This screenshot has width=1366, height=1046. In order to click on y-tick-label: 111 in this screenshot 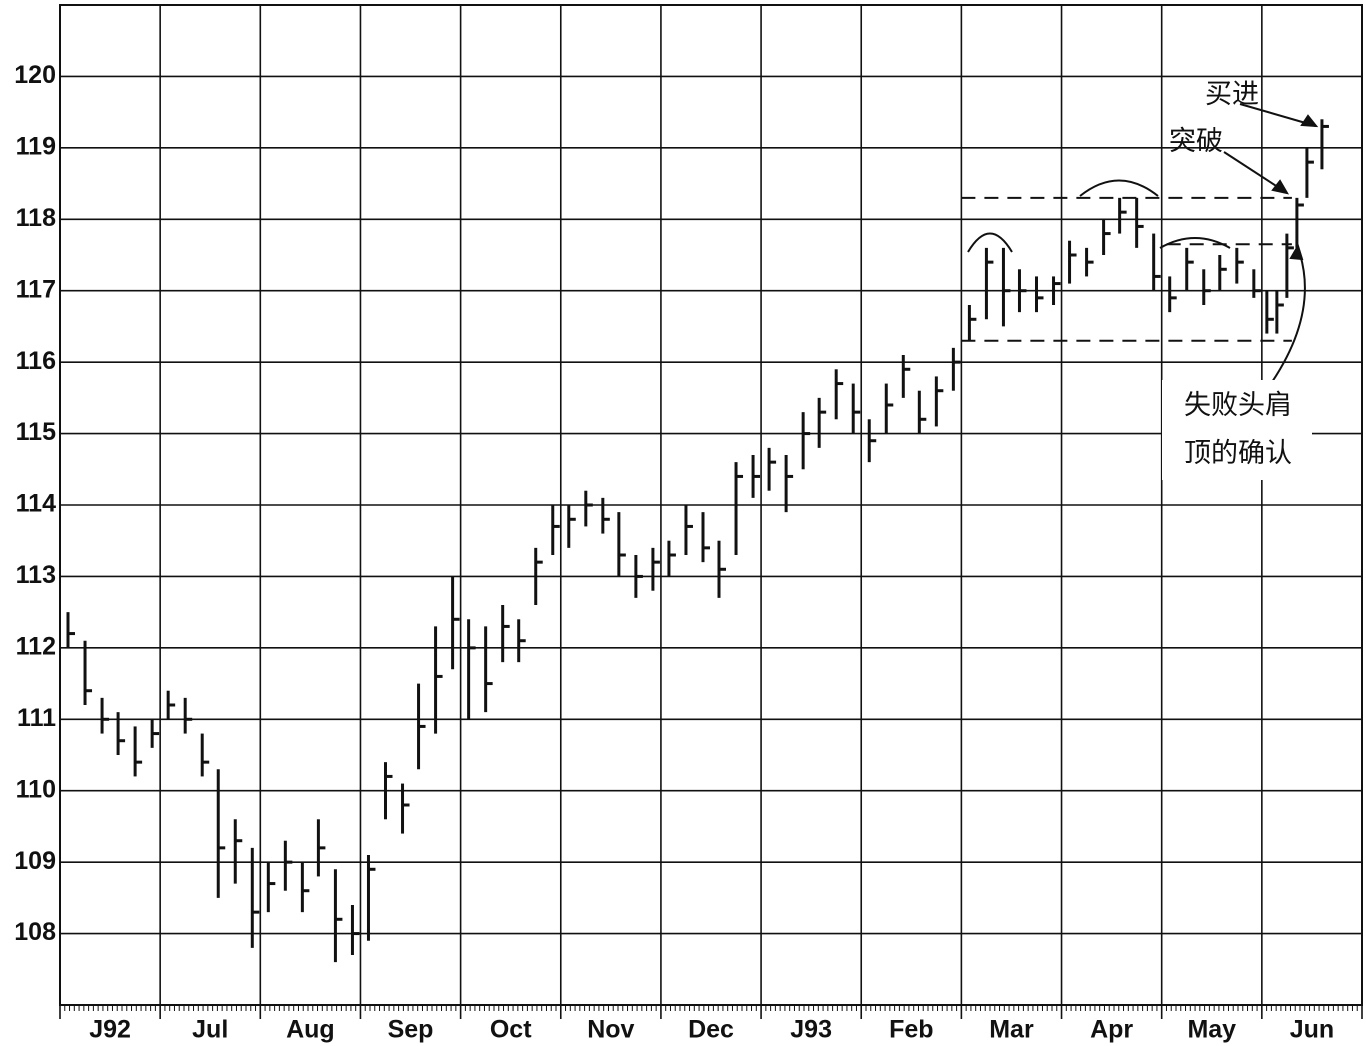, I will do `click(36, 718)`.